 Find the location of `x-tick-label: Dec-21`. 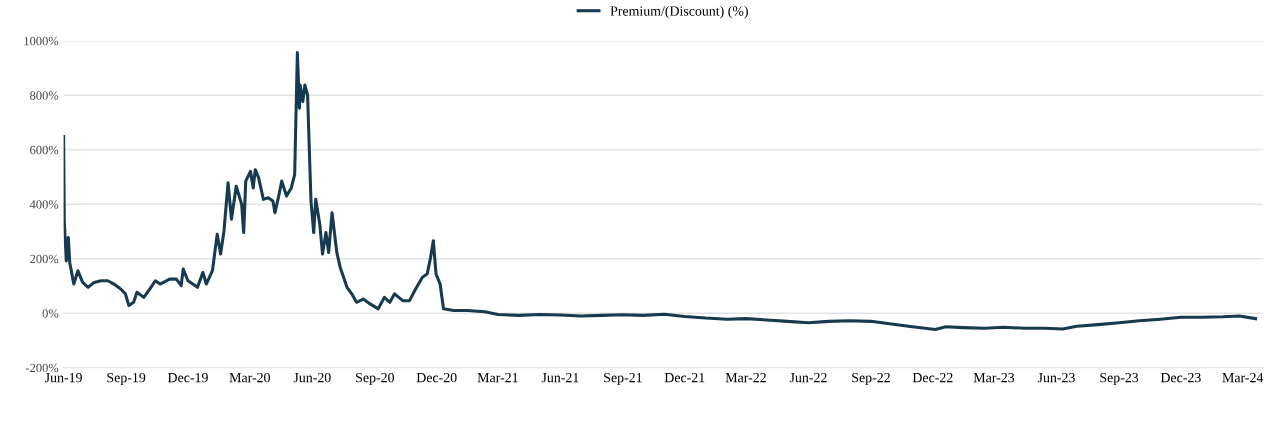

x-tick-label: Dec-21 is located at coordinates (684, 377).